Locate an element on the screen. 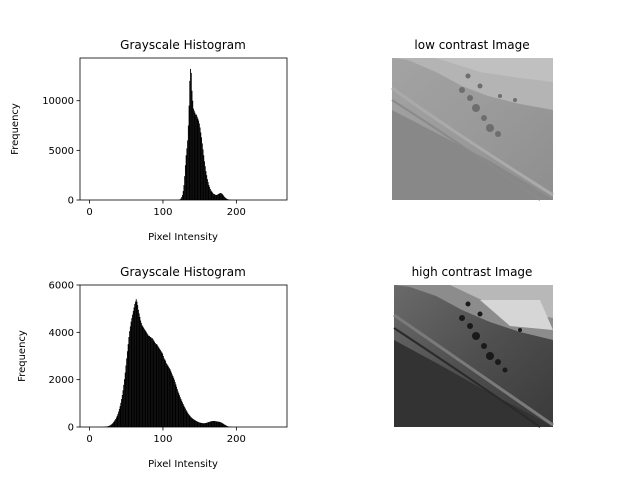 This screenshot has width=640, height=480. histogram-1-frame is located at coordinates (183, 129).